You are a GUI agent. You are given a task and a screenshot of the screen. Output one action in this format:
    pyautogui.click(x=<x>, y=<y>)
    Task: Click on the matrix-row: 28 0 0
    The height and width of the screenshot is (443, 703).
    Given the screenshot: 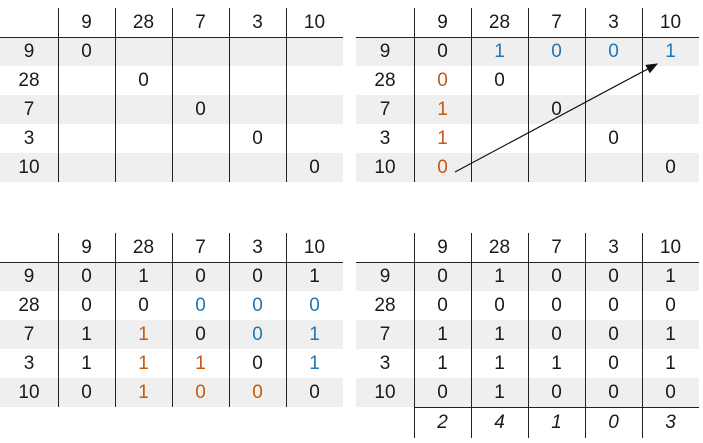 What is the action you would take?
    pyautogui.click(x=527, y=80)
    